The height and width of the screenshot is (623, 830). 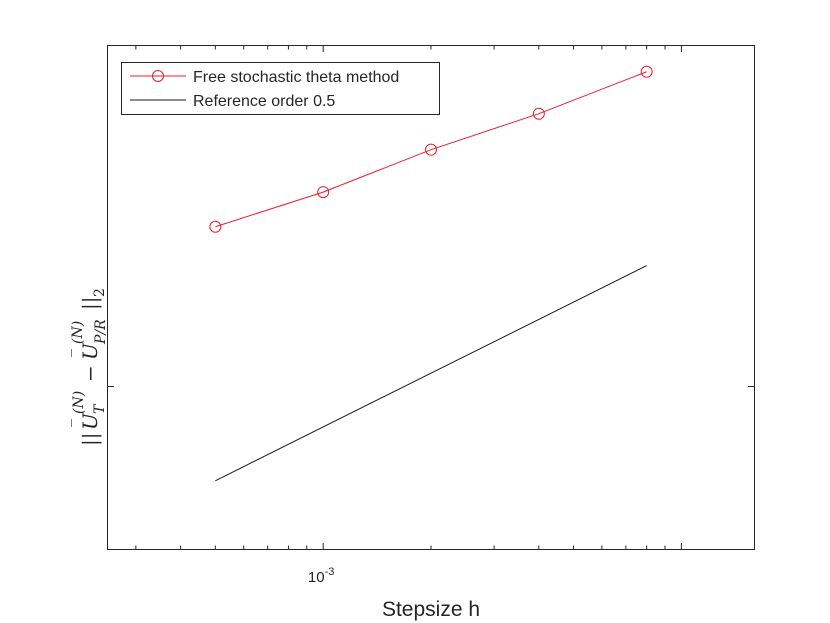 What do you see at coordinates (100, 292) in the screenshot?
I see `svg-text: 2` at bounding box center [100, 292].